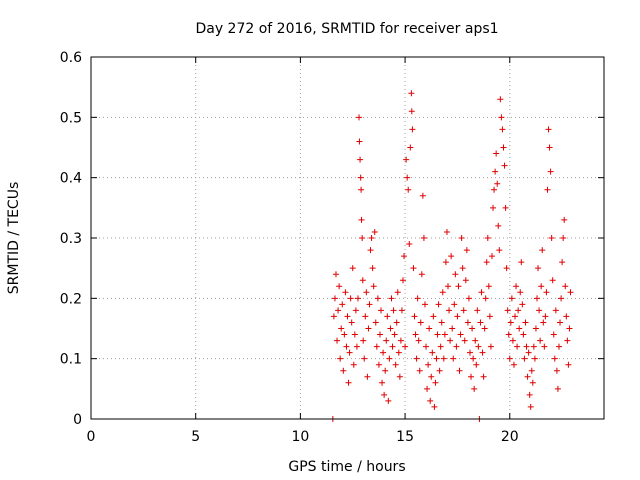  I want to click on y-axis-label: SRMTID / TECUs, so click(14, 238).